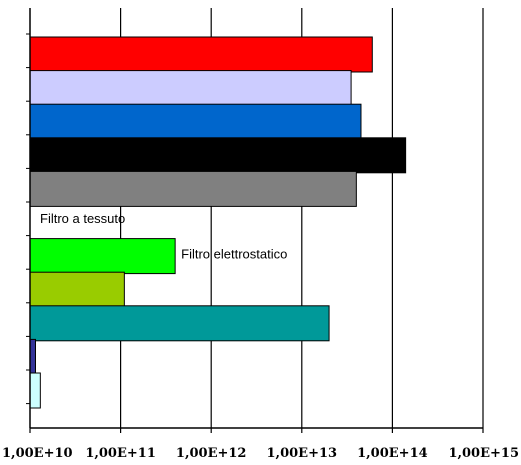  What do you see at coordinates (302, 453) in the screenshot?
I see `x-tick-label: 1,00E+13` at bounding box center [302, 453].